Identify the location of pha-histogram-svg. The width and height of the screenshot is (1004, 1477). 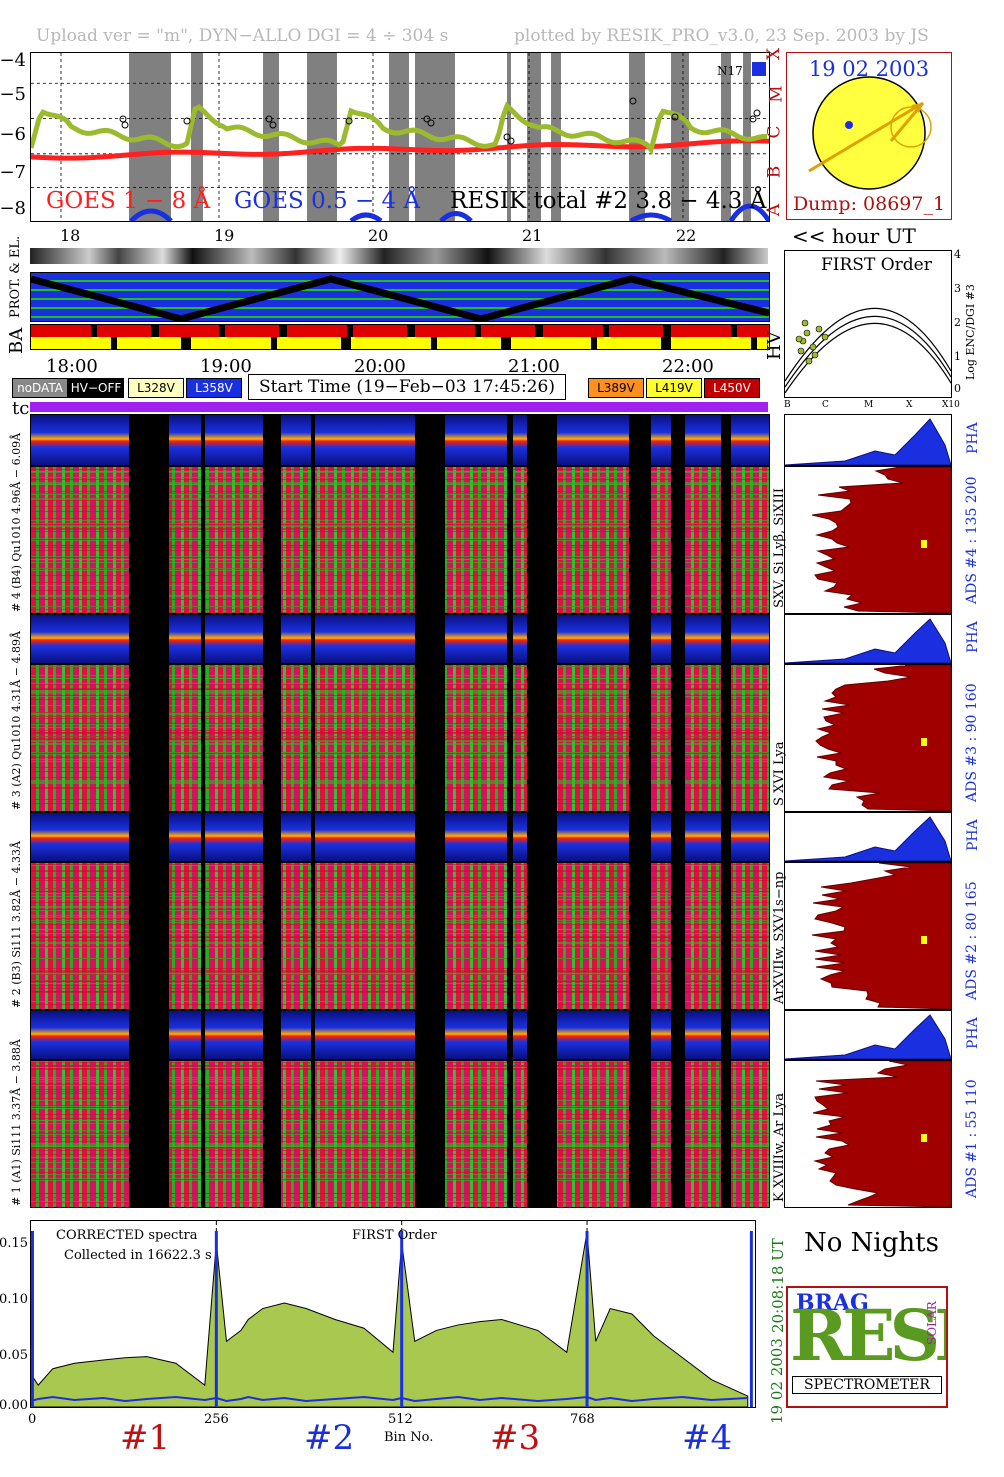
(868, 1036).